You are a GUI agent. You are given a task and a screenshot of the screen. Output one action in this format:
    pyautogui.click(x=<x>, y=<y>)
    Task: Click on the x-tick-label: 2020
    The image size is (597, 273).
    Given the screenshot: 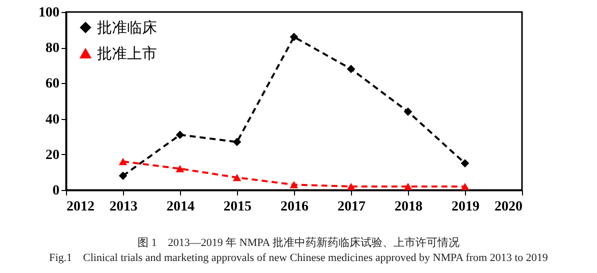 What is the action you would take?
    pyautogui.click(x=508, y=207)
    